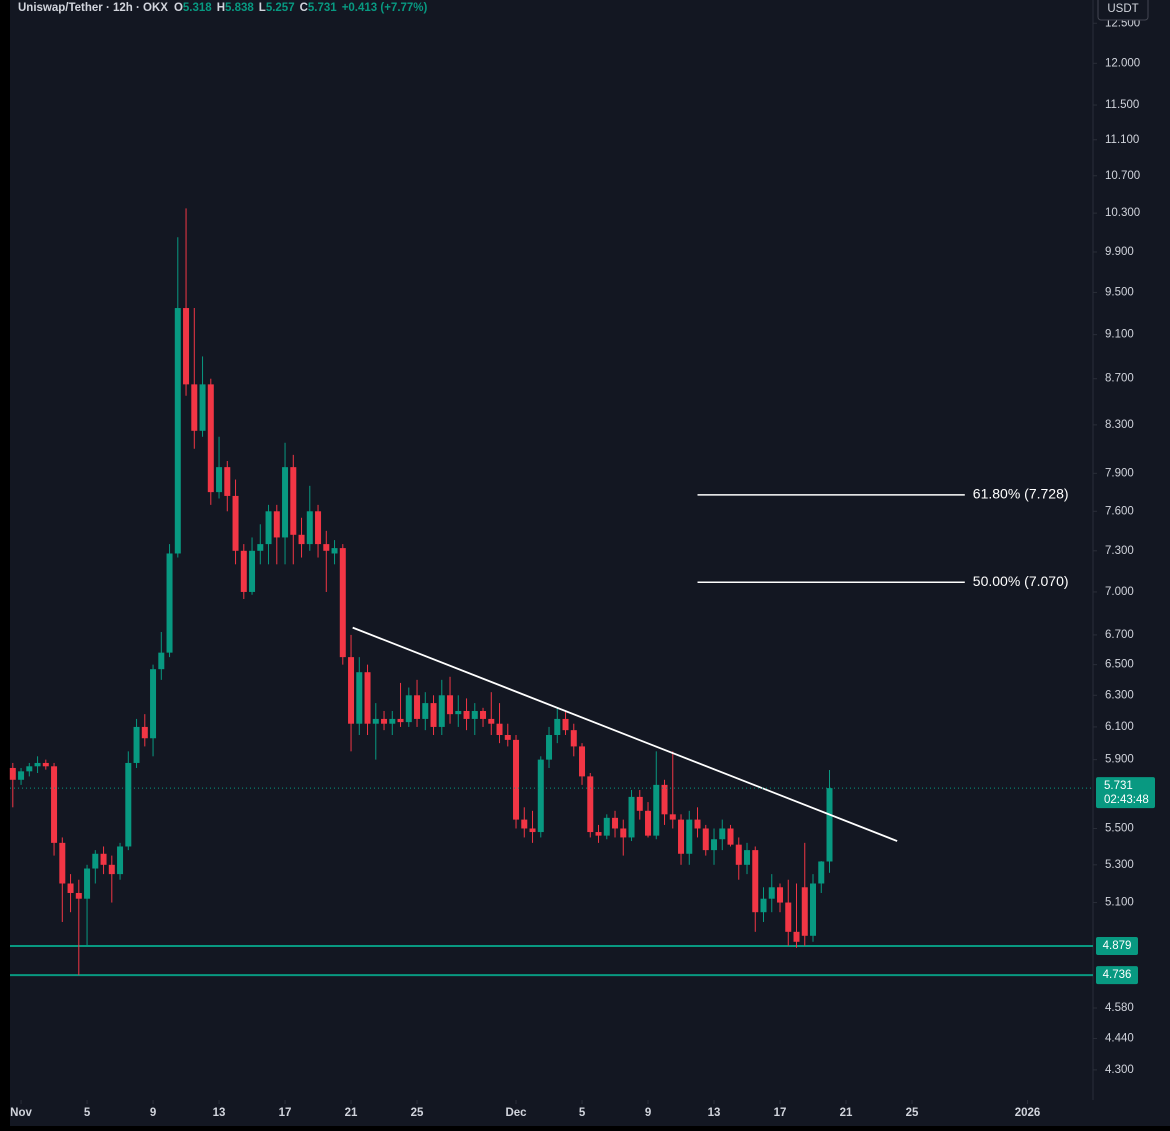 This screenshot has width=1170, height=1131. What do you see at coordinates (1122, 213) in the screenshot?
I see `y-tick-label: 10.300` at bounding box center [1122, 213].